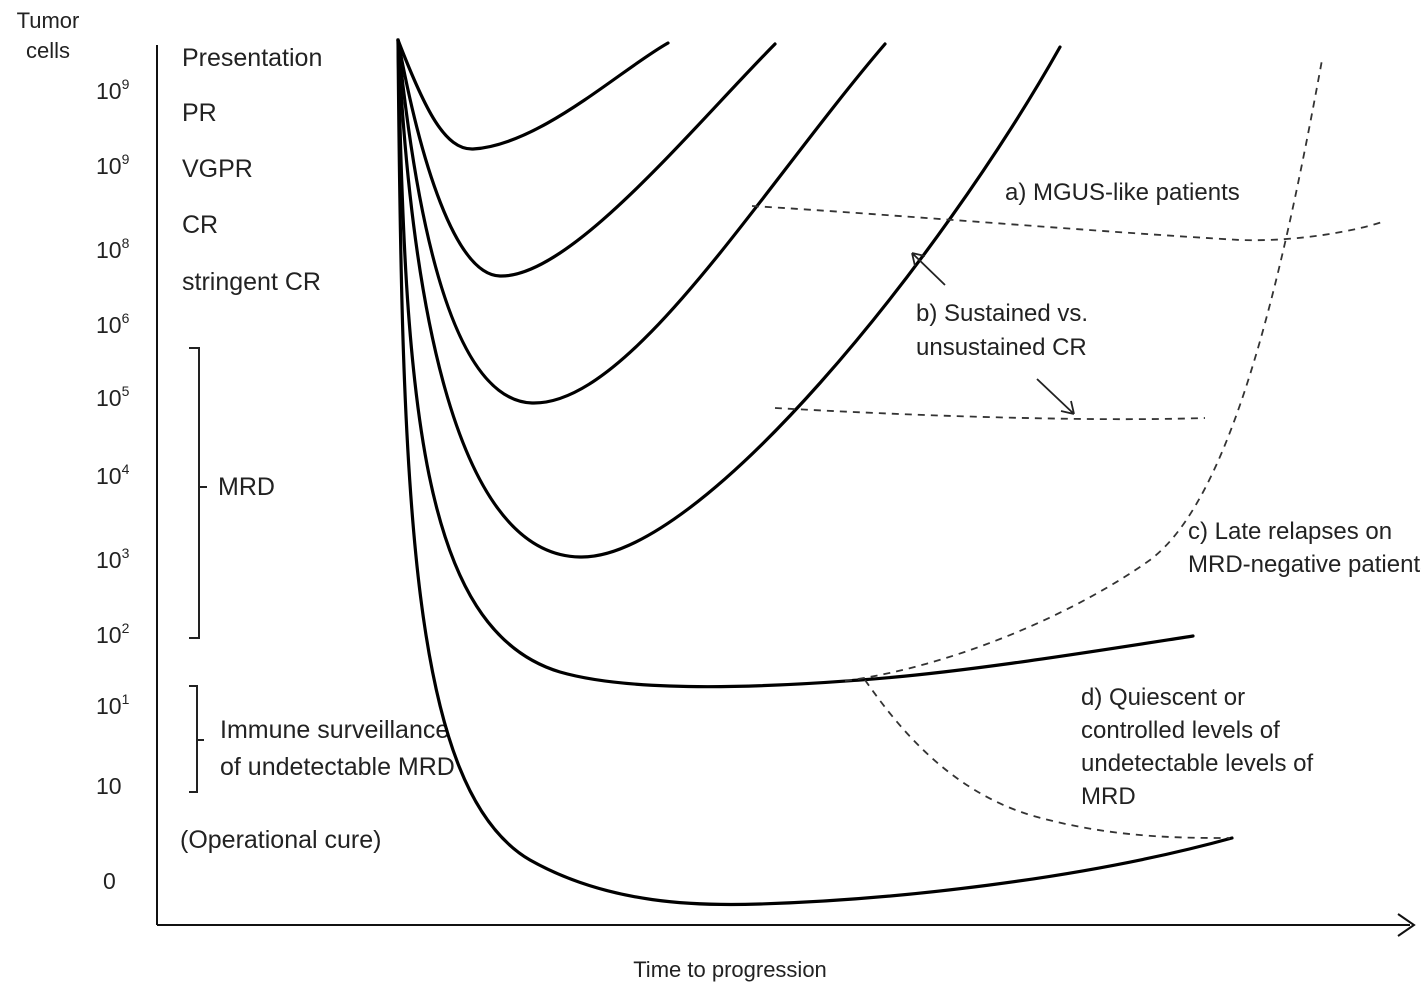 This screenshot has width=1421, height=987. What do you see at coordinates (251, 282) in the screenshot?
I see `level-stringent-cr: stringent CR` at bounding box center [251, 282].